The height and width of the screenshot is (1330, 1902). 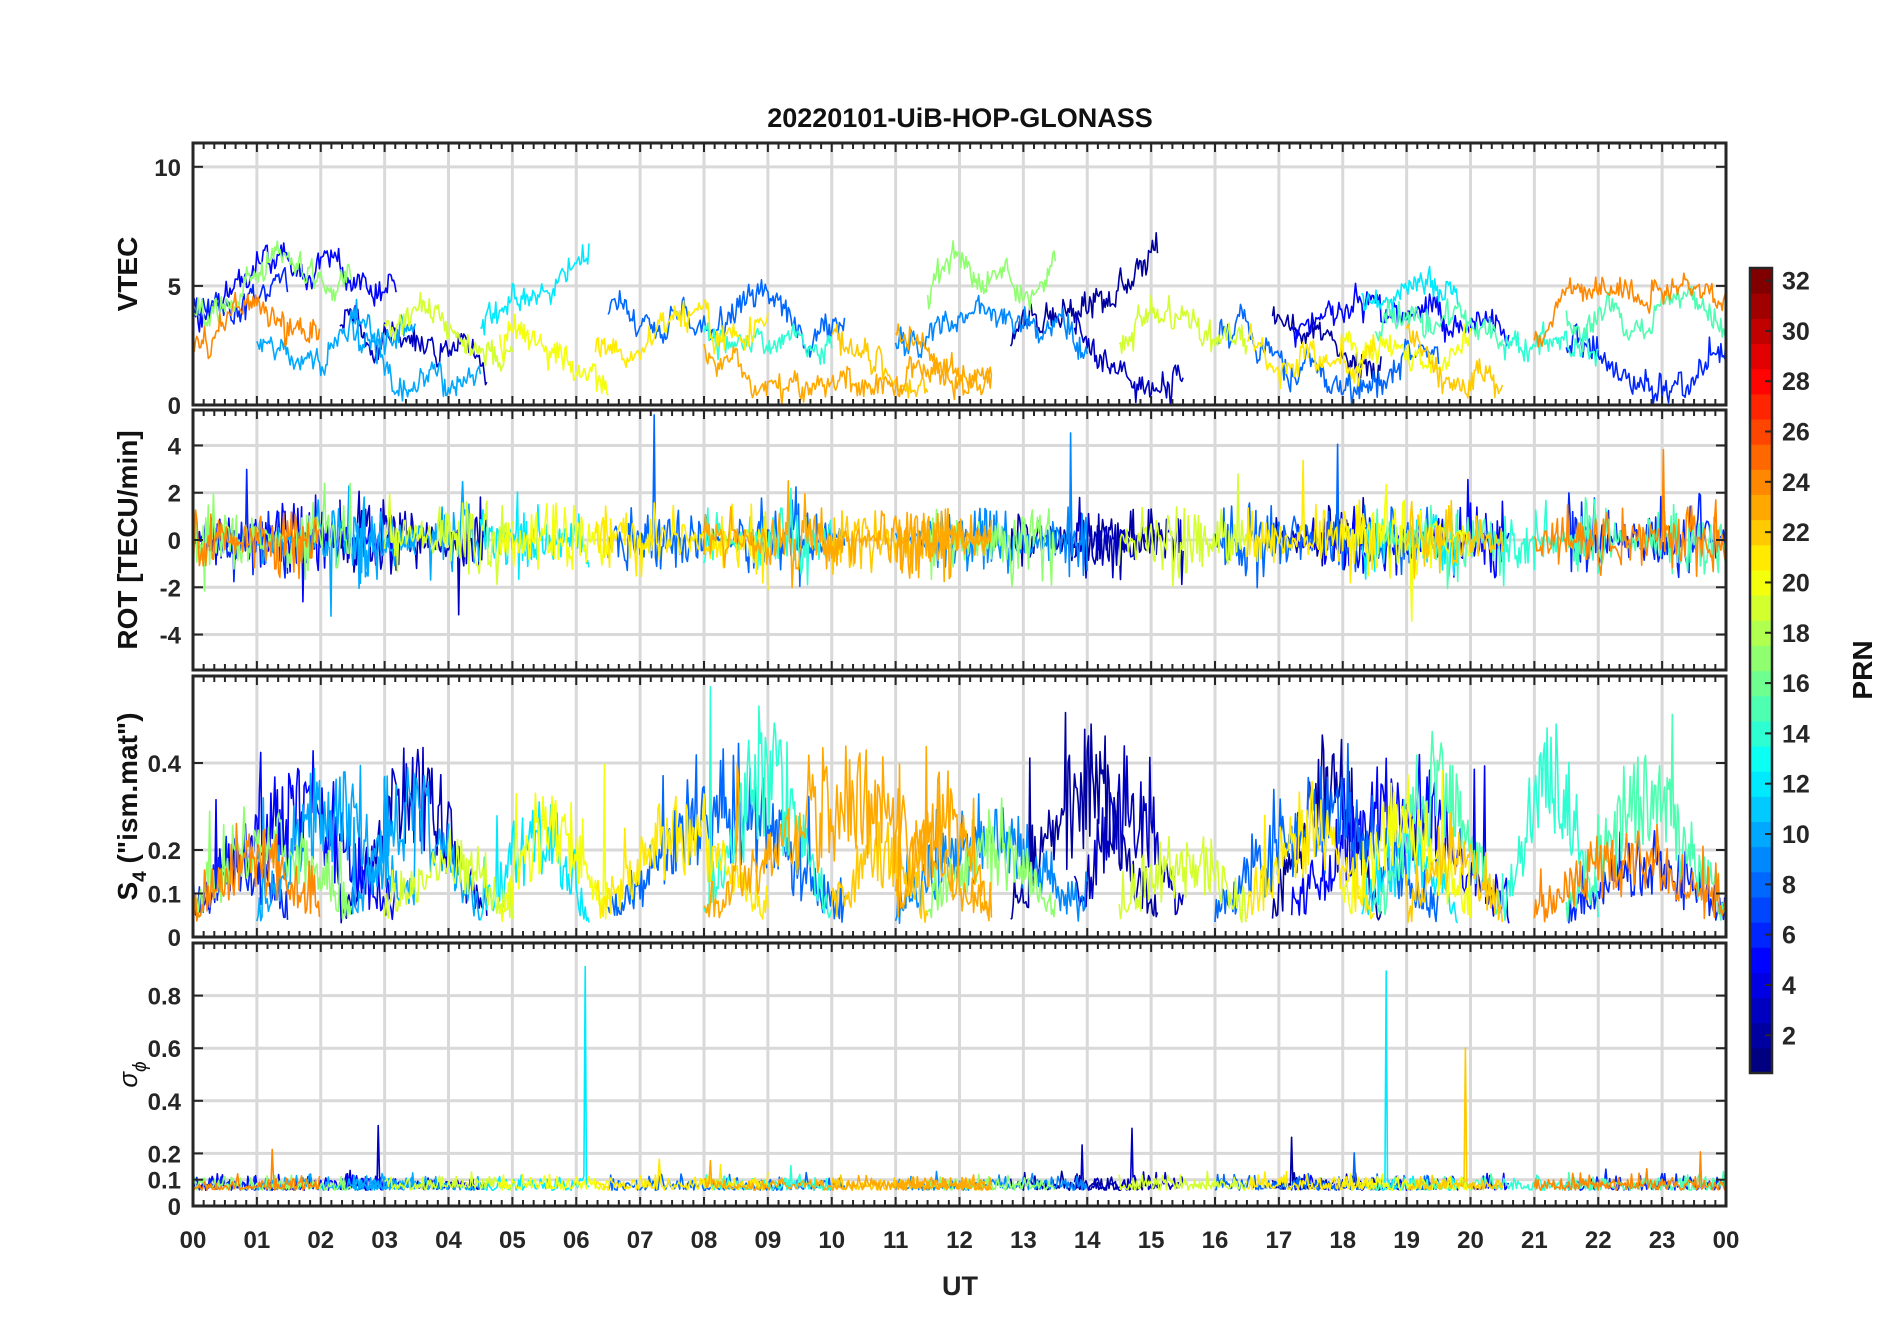 I want to click on y-tick-label: 0, so click(x=174, y=406).